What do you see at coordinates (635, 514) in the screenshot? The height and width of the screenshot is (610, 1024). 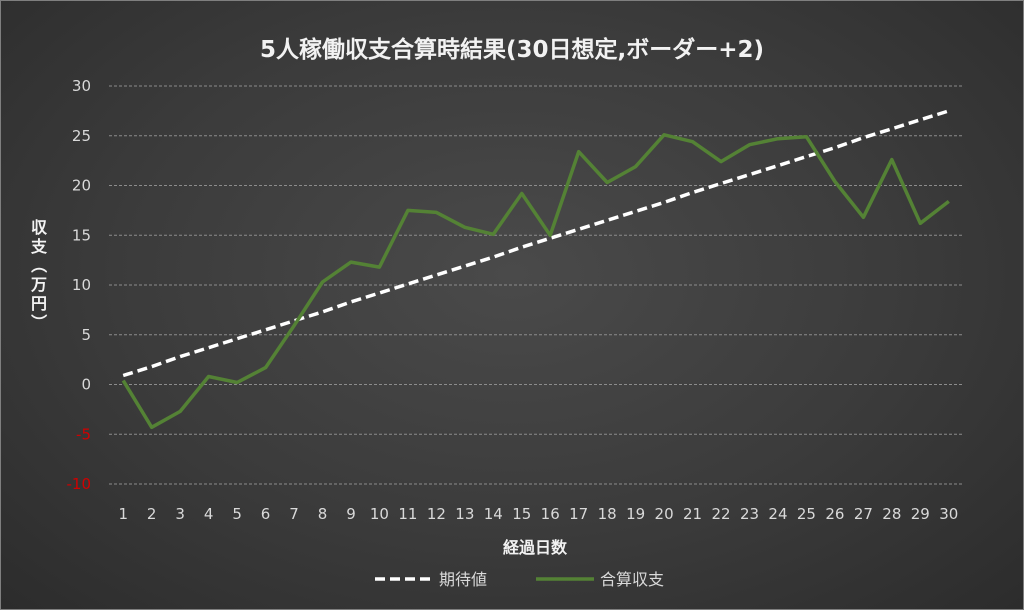 I see `x-tick-label: 19` at bounding box center [635, 514].